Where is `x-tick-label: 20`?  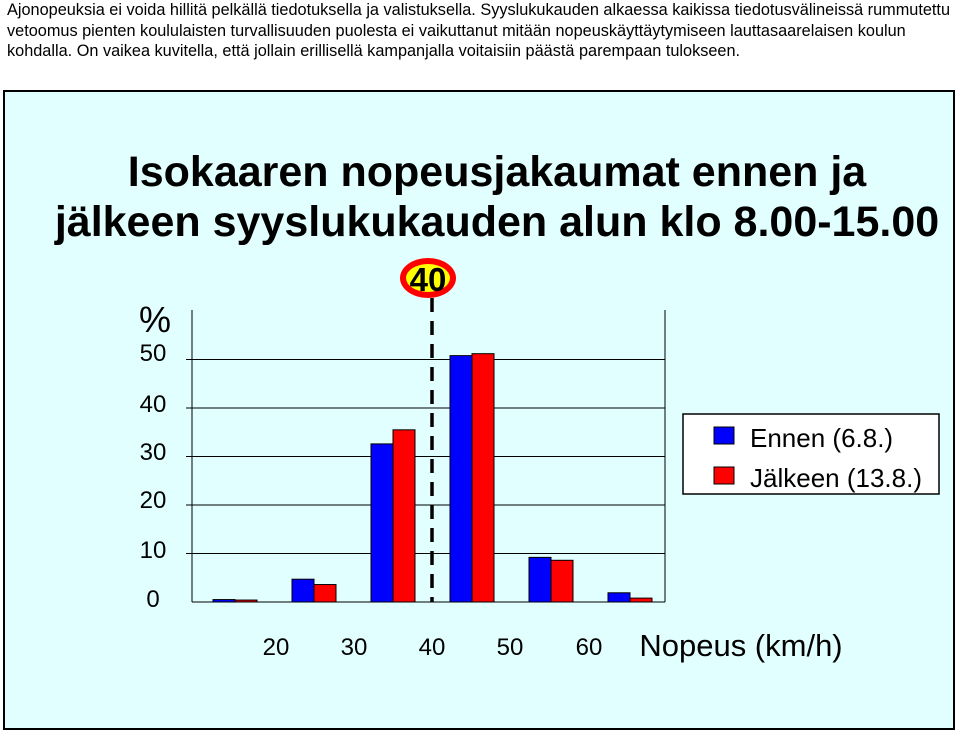 x-tick-label: 20 is located at coordinates (276, 647).